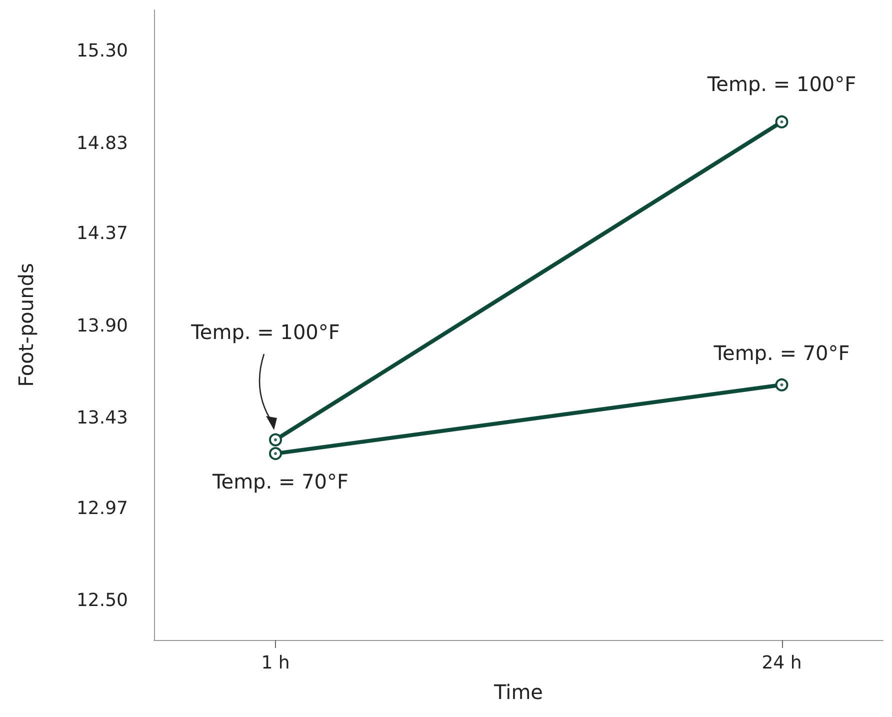 The height and width of the screenshot is (717, 892). Describe the element at coordinates (102, 143) in the screenshot. I see `y-tick-label: 14.83` at that location.